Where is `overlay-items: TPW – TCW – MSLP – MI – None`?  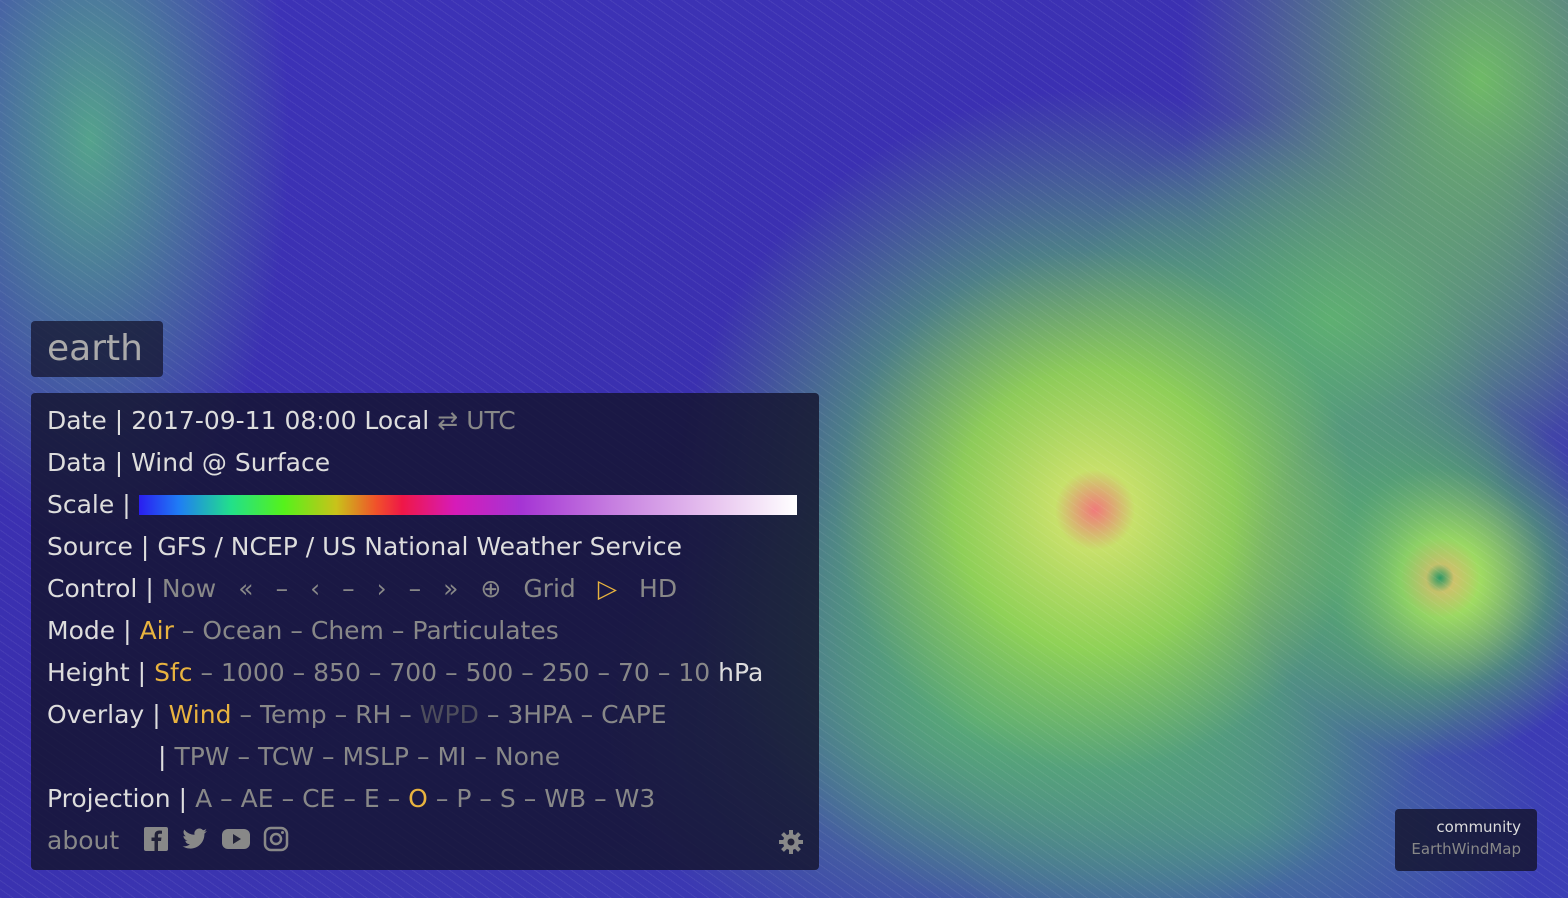
overlay-items: TPW – TCW – MSLP – MI – None is located at coordinates (371, 757).